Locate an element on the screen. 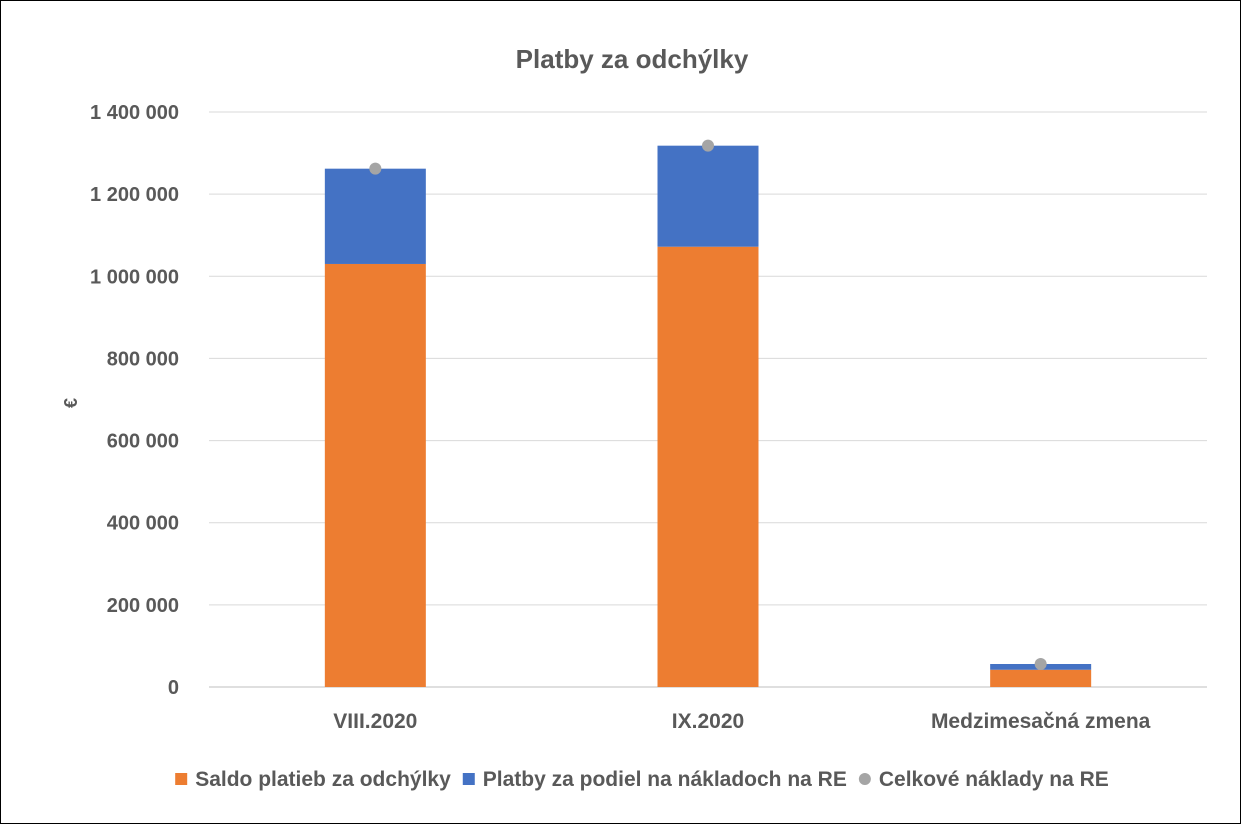 This screenshot has width=1241, height=828. legend-item: Celkové náklady na RE is located at coordinates (983, 779).